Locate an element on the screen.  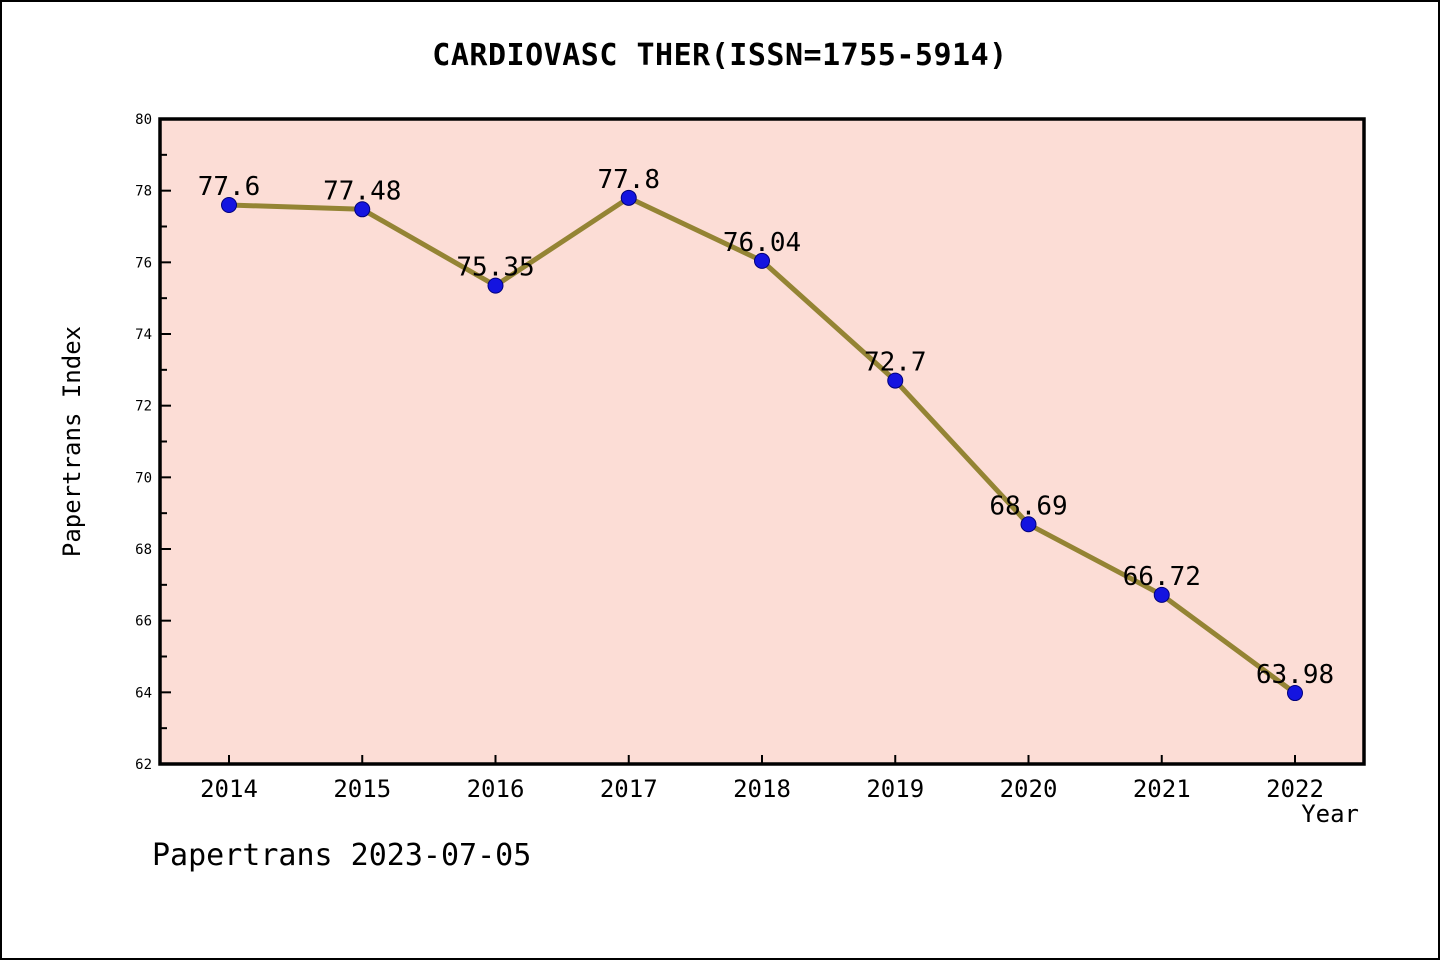
data-point-label: 77.48 is located at coordinates (362, 191).